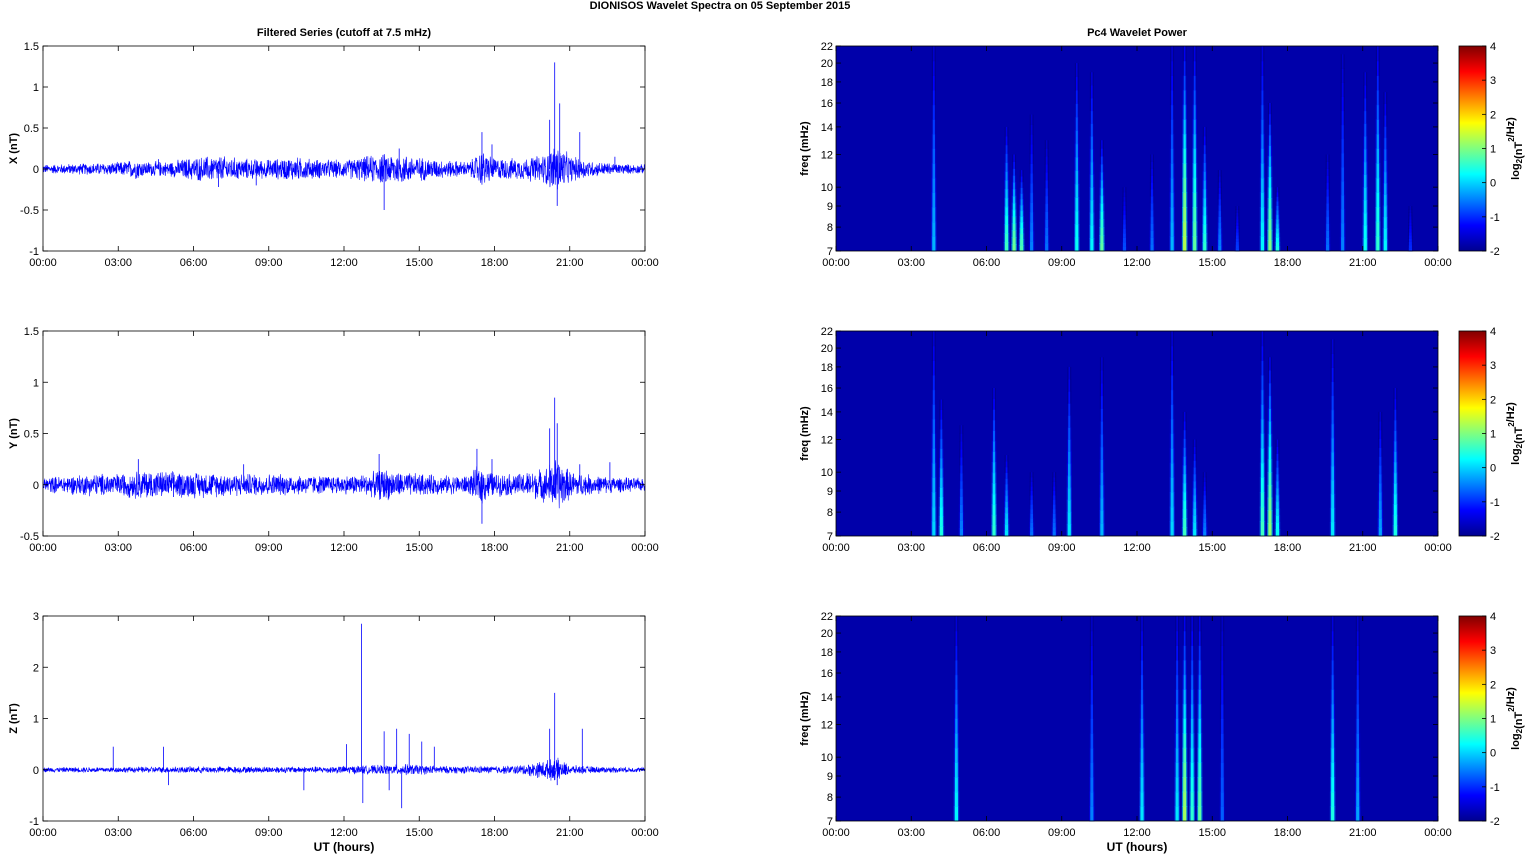 This screenshot has height=854, width=1525. What do you see at coordinates (36, 383) in the screenshot?
I see `y-tick-label: 1` at bounding box center [36, 383].